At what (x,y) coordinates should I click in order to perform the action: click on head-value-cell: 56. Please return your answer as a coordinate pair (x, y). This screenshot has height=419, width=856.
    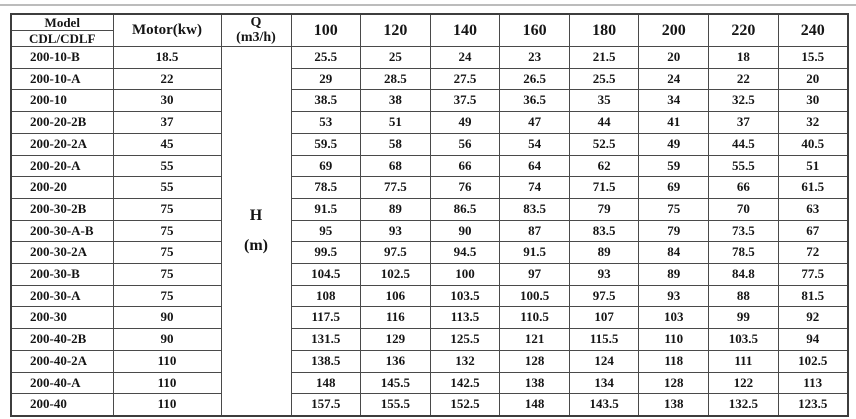
    Looking at the image, I should click on (465, 144).